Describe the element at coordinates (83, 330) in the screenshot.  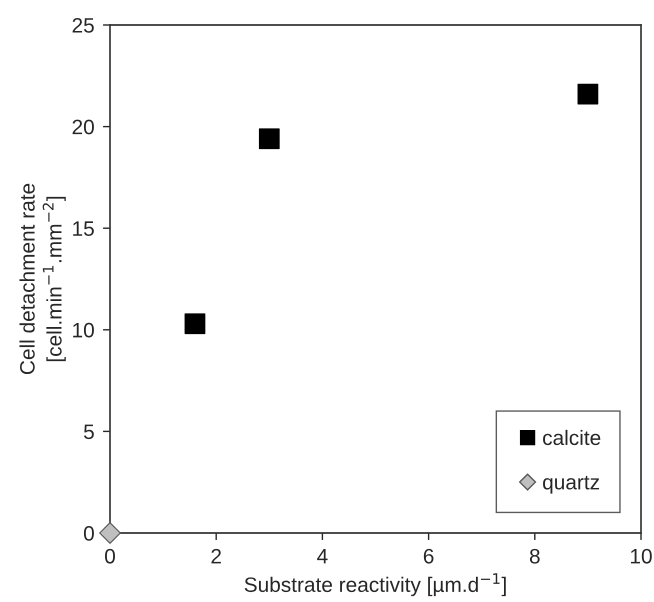
I see `y-tick-label: 10` at that location.